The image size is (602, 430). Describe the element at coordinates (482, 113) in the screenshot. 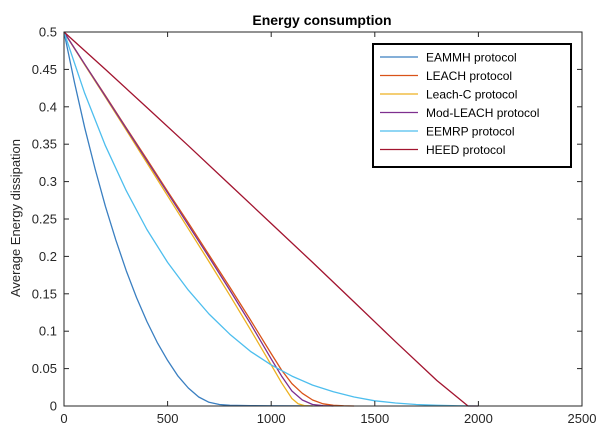

I see `legend-label-3: Mod-LEACH protocol` at that location.